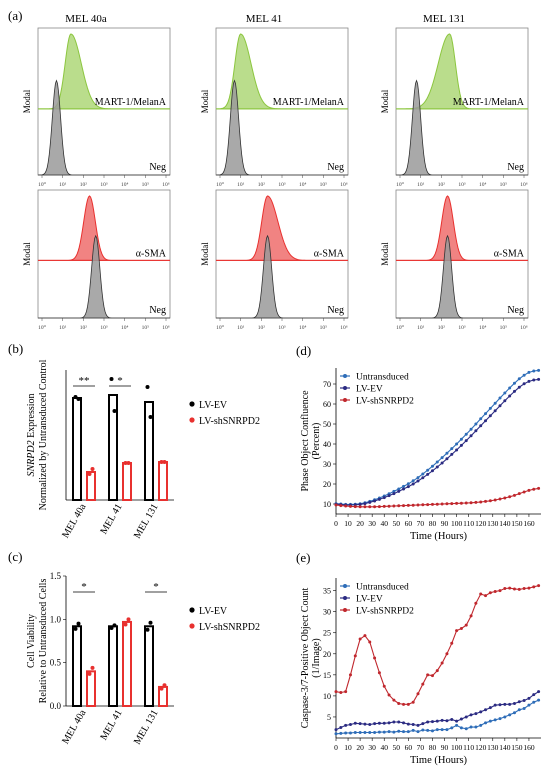 The width and height of the screenshot is (550, 770). What do you see at coordinates (327, 675) in the screenshot?
I see `y-tick-label: 15` at bounding box center [327, 675].